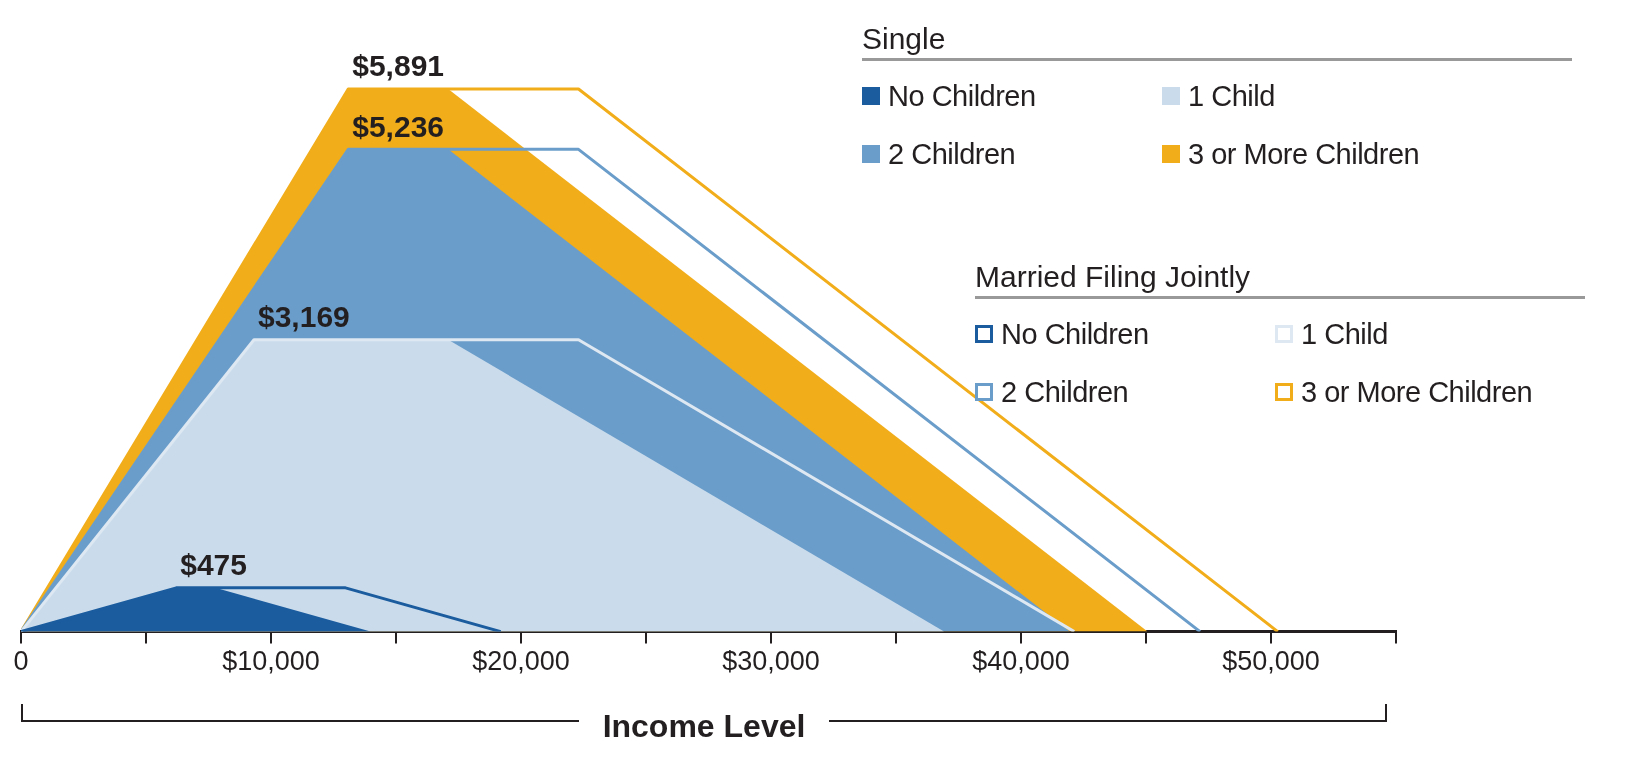 The image size is (1646, 770). What do you see at coordinates (304, 316) in the screenshot?
I see `data-label: $3,169` at bounding box center [304, 316].